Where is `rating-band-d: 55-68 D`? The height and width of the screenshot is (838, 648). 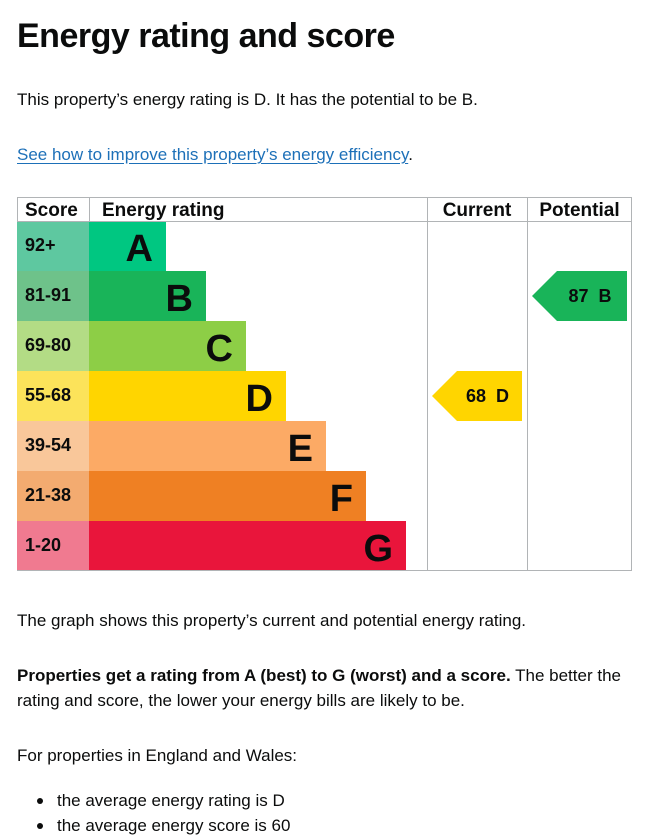
rating-band-d: 55-68 D is located at coordinates (151, 396).